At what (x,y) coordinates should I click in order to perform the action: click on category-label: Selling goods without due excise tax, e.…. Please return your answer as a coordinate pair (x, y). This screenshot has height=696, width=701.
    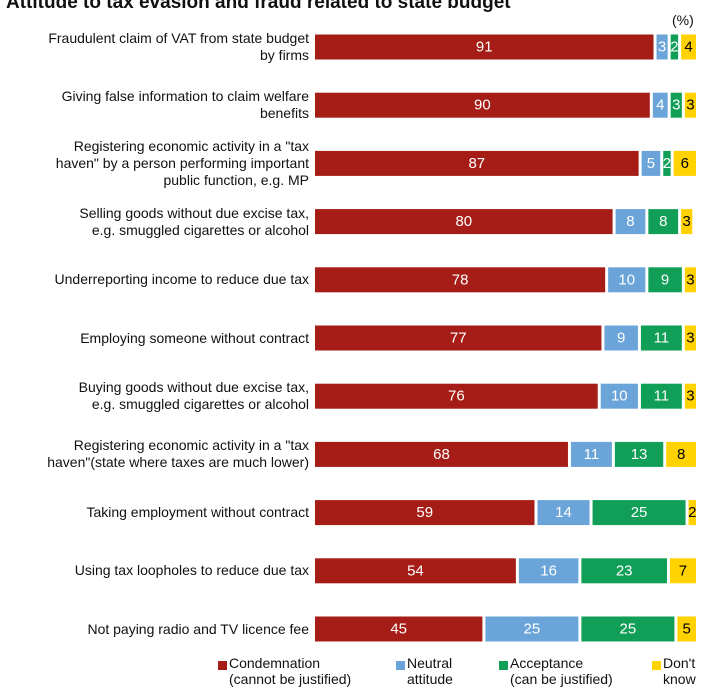
    Looking at the image, I should click on (194, 221).